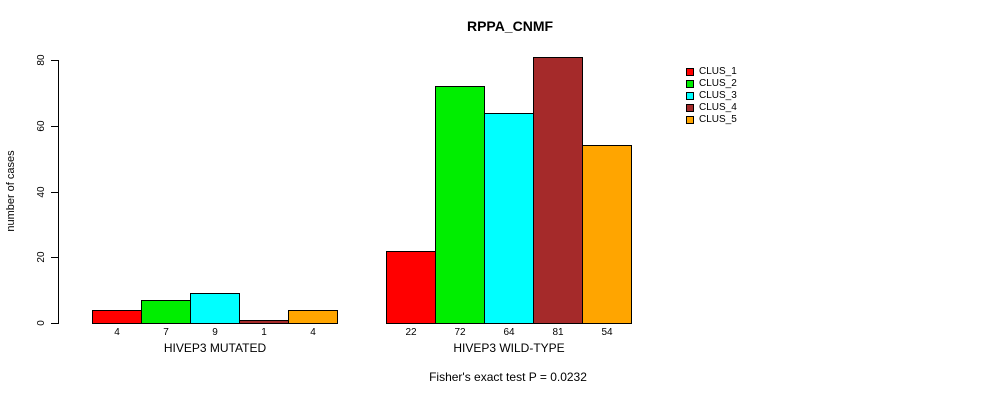 The image size is (990, 400). Describe the element at coordinates (166, 332) in the screenshot. I see `bar-value-label: 7` at that location.